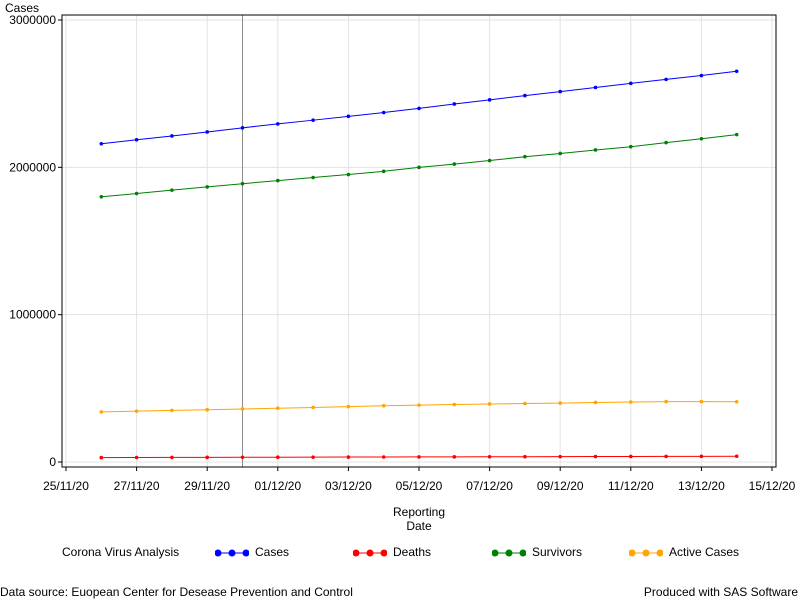  Describe the element at coordinates (121, 552) in the screenshot. I see `legend-title: Corona Virus Analysis` at that location.